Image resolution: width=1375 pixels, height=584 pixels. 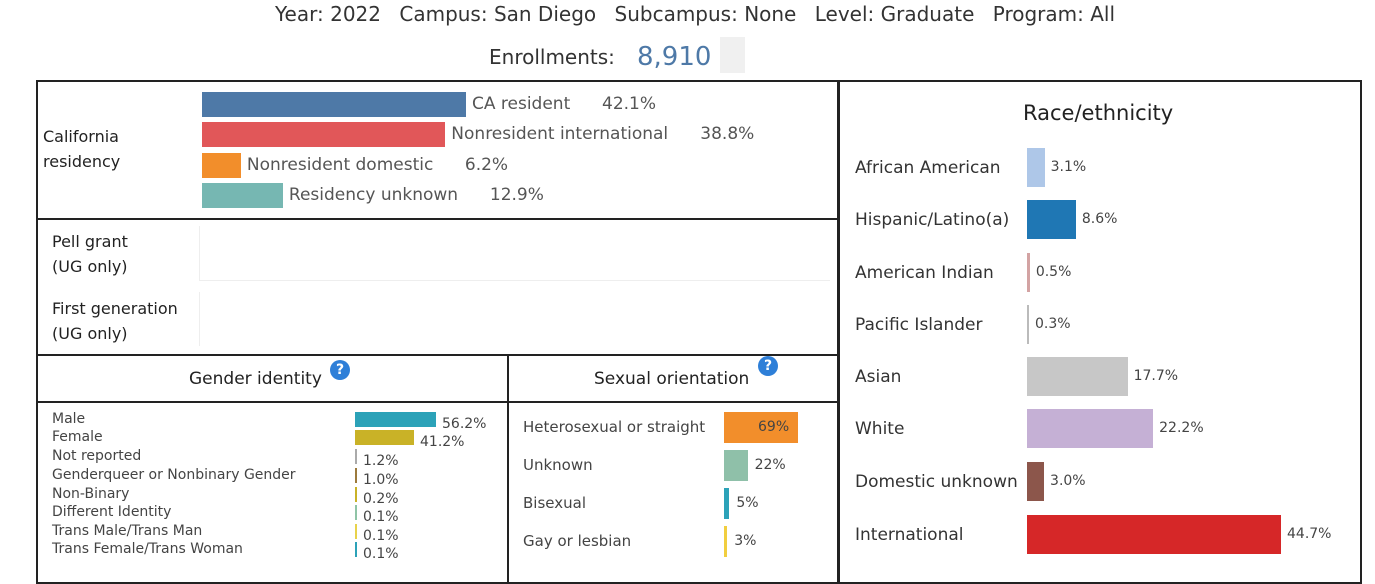 I want to click on gender-bar-value: 1.2%, so click(x=381, y=461).